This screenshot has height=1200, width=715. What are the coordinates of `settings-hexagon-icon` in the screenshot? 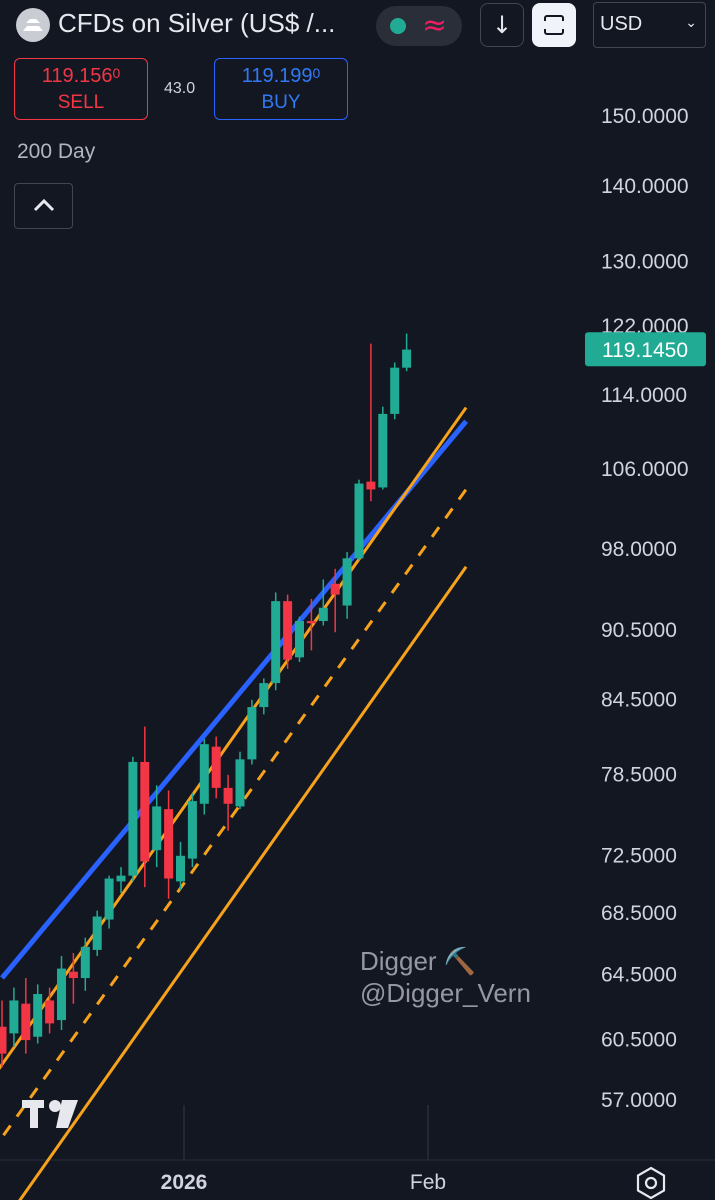 It's located at (651, 1183).